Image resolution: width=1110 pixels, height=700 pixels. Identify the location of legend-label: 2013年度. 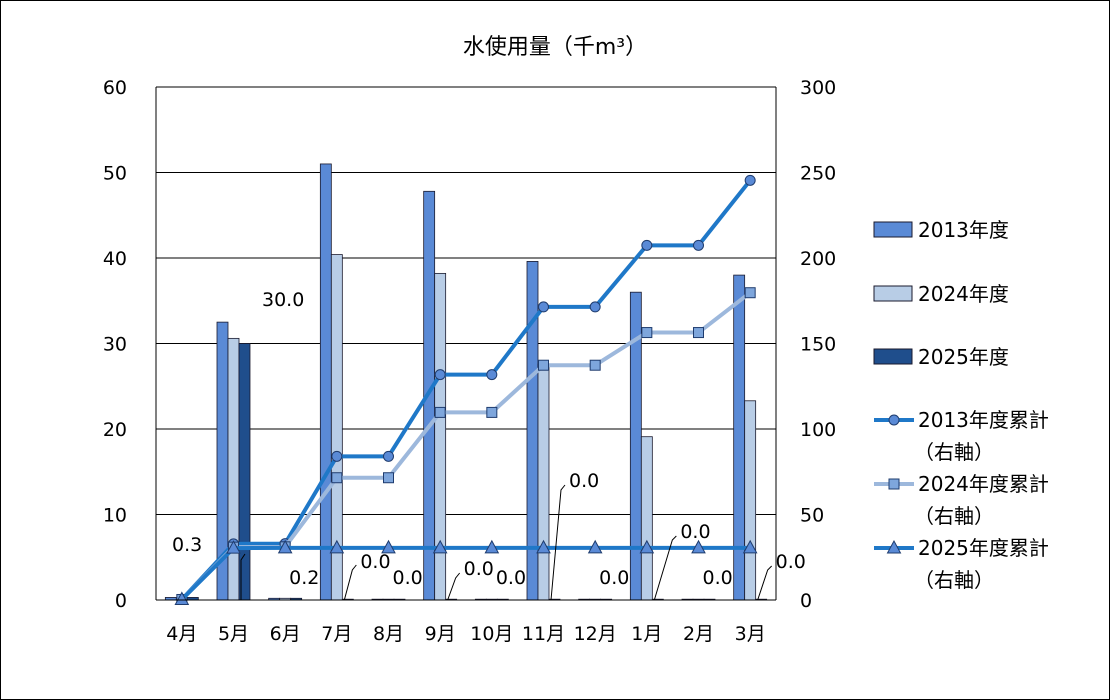
(963, 230).